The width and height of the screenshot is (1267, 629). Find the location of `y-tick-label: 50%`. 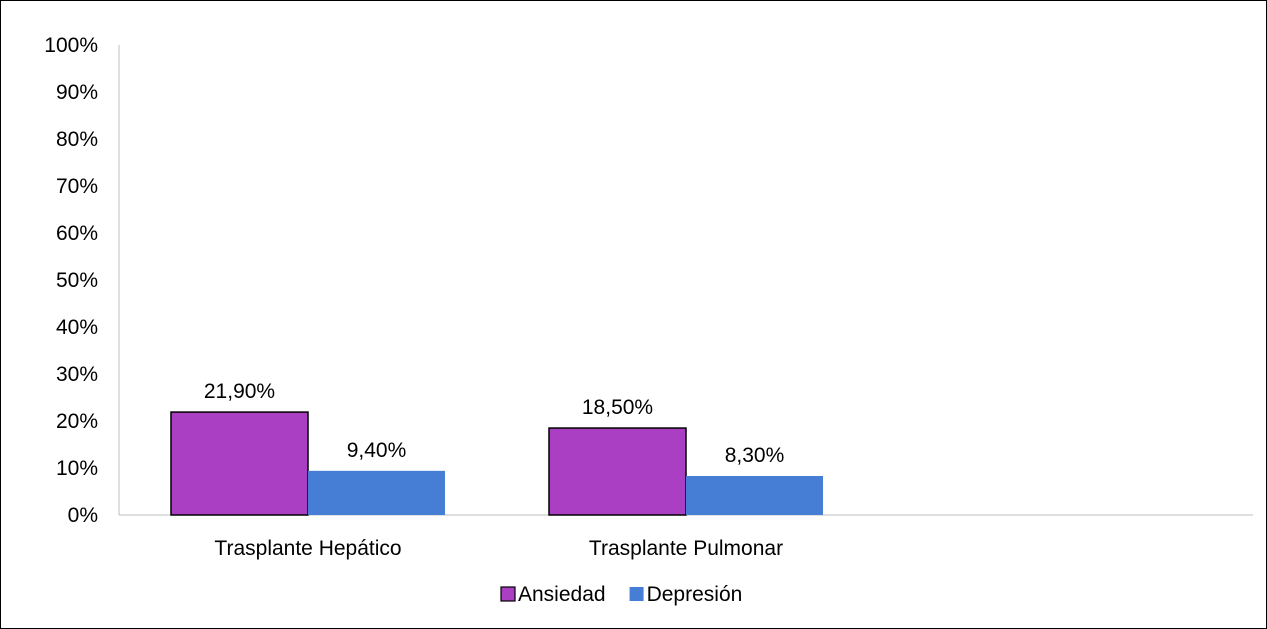

y-tick-label: 50% is located at coordinates (77, 280).